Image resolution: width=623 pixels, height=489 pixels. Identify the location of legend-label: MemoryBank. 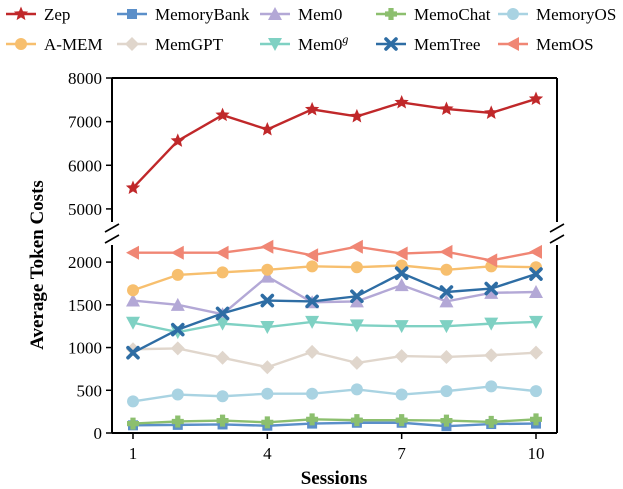
(202, 14).